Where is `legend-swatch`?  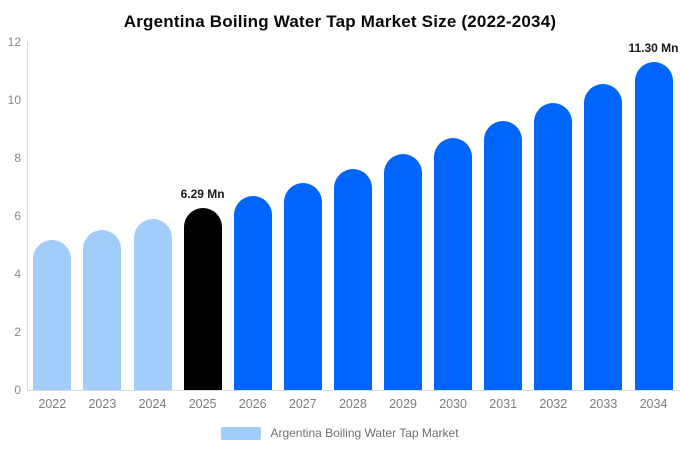 legend-swatch is located at coordinates (241, 433).